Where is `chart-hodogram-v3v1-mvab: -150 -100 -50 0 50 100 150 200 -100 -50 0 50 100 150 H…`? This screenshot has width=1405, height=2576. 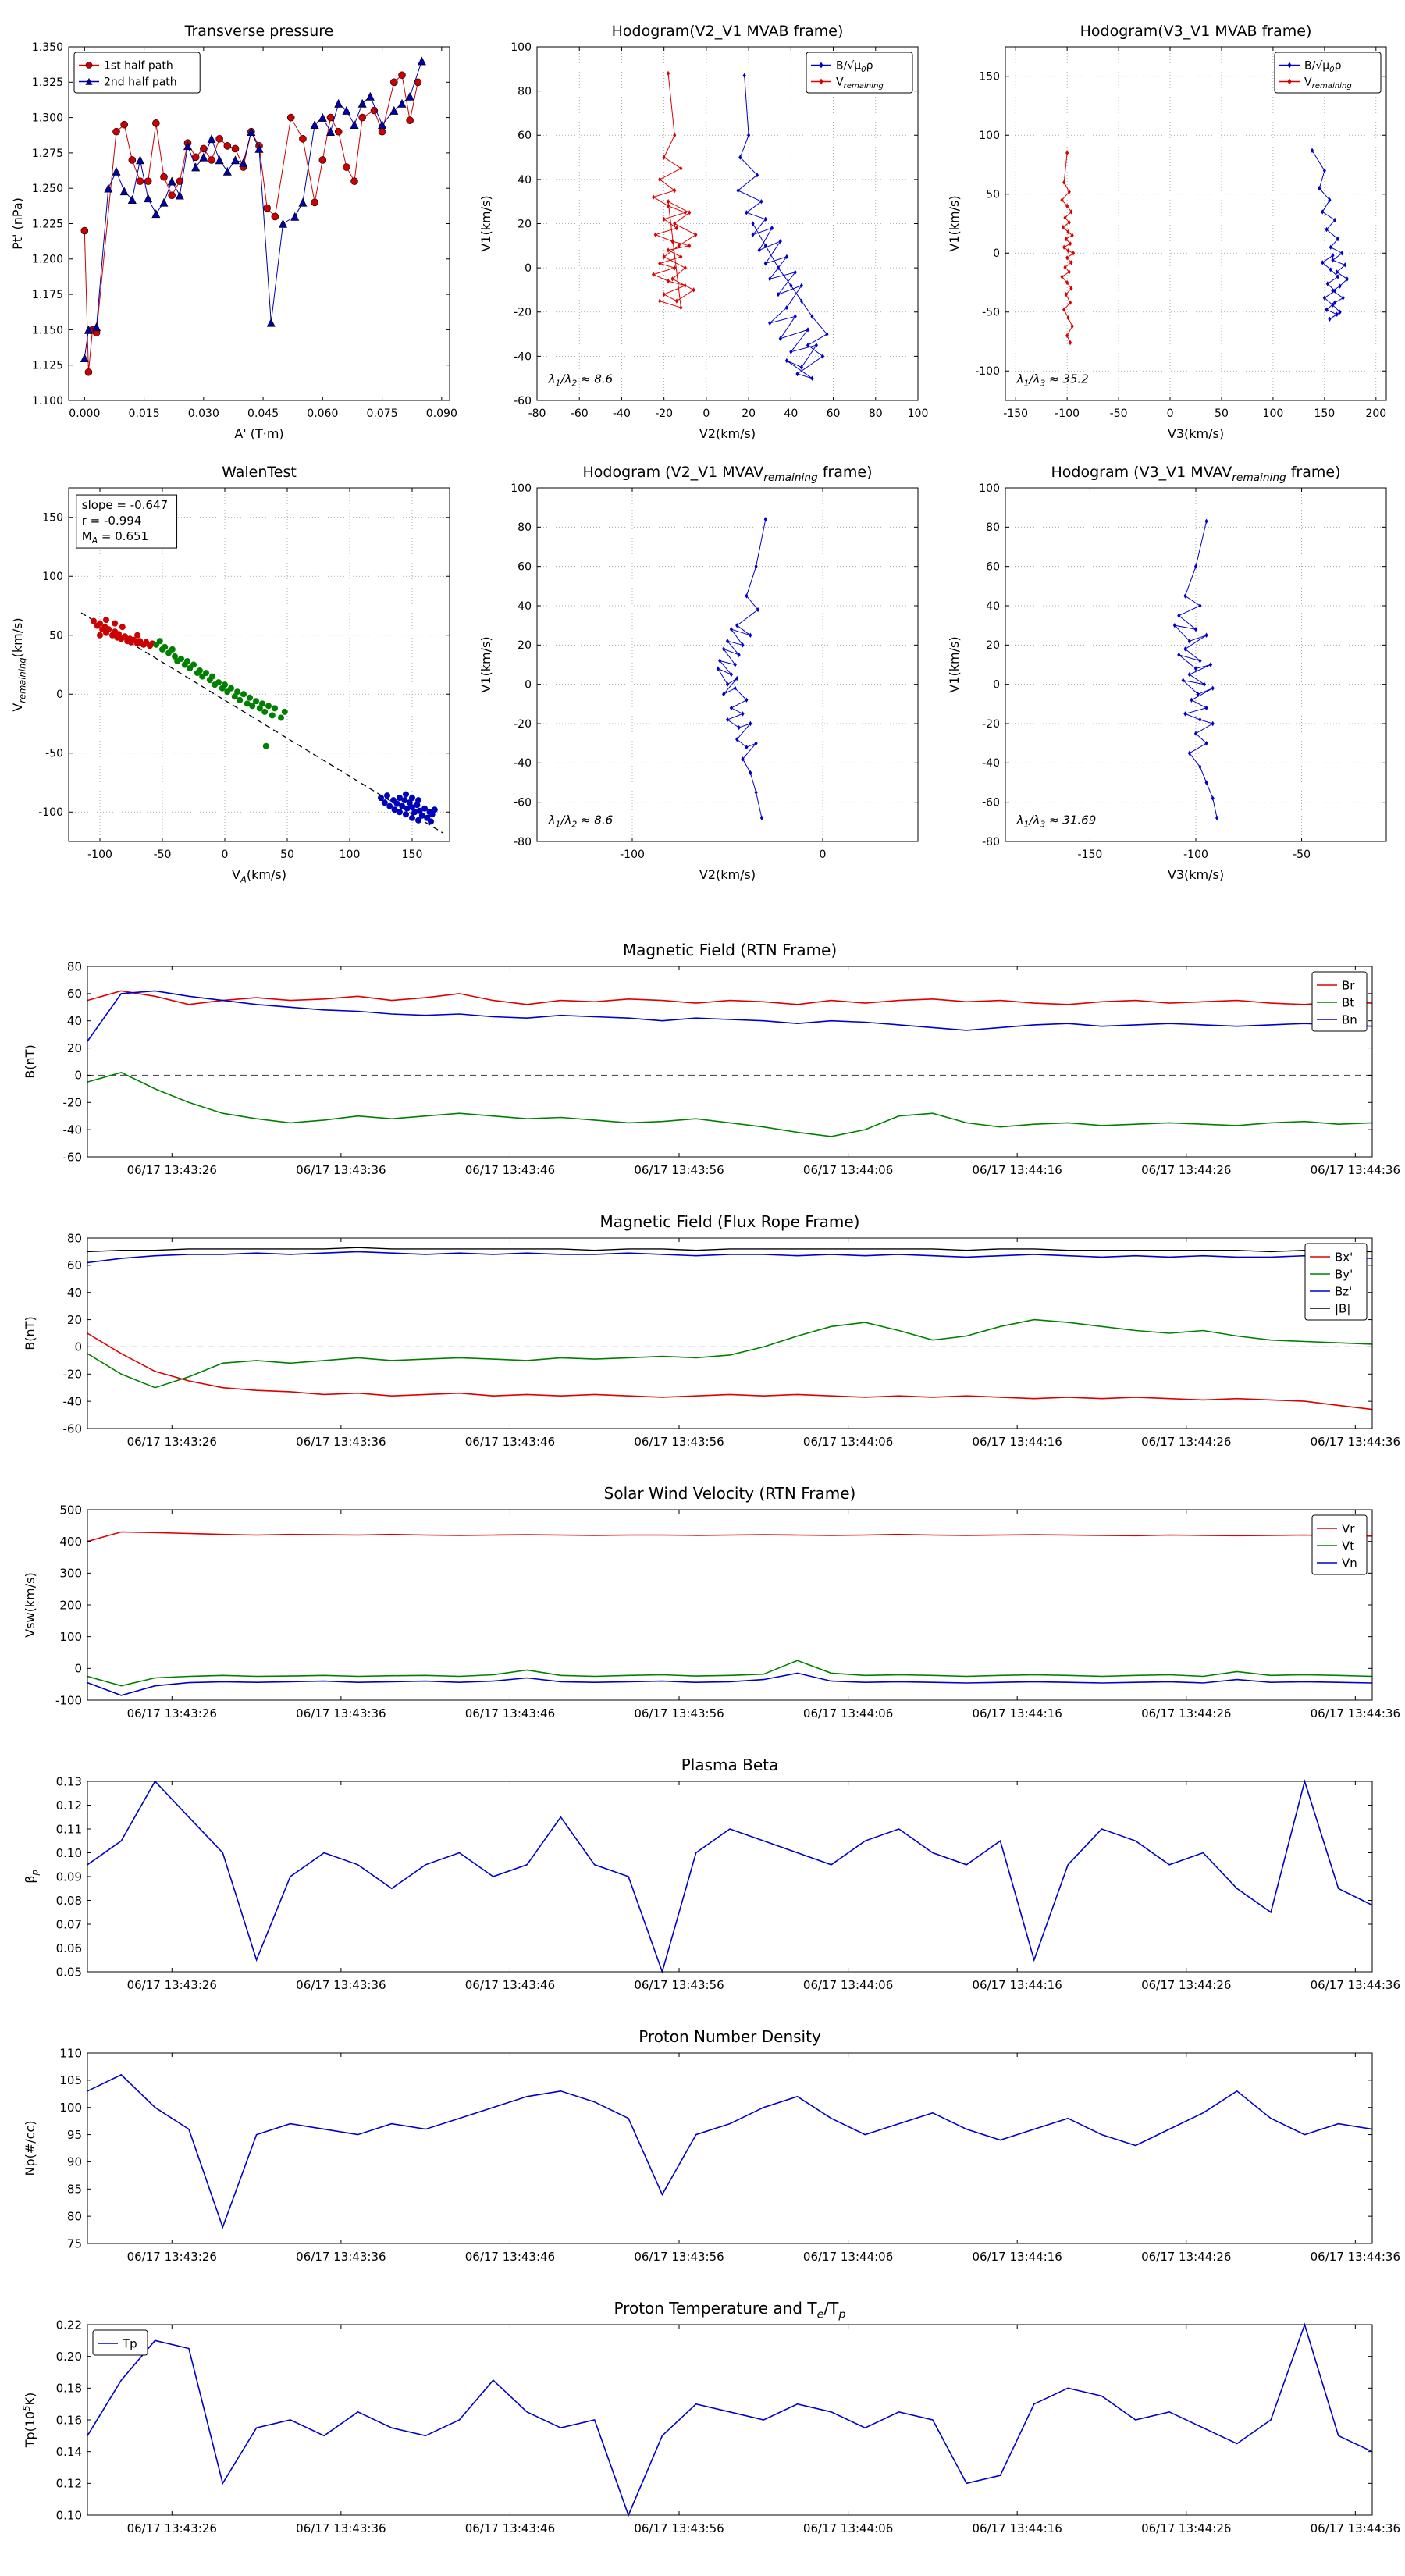
chart-hodogram-v3v1-mvab: -150 -100 -50 0 50 100 150 200 -100 -50 0 50 100 150 H… is located at coordinates (1171, 230).